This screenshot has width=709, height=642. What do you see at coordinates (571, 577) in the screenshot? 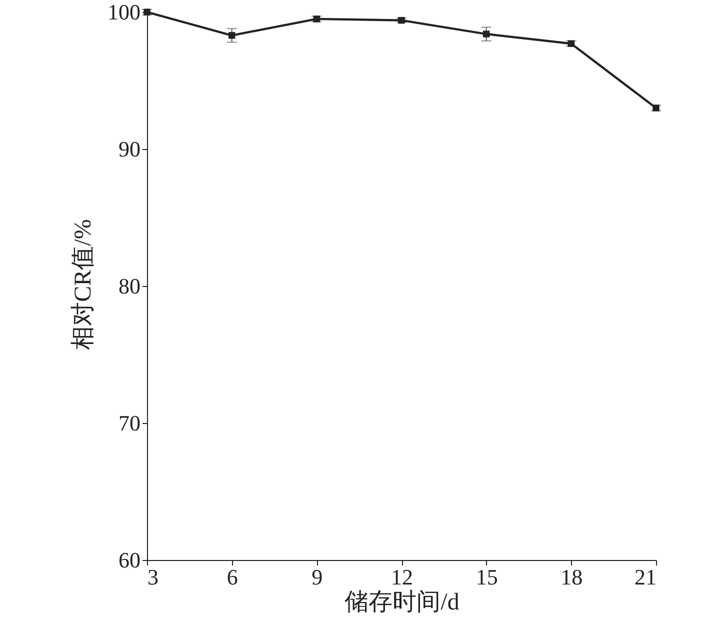
I see `x-tick-label: 18` at bounding box center [571, 577].